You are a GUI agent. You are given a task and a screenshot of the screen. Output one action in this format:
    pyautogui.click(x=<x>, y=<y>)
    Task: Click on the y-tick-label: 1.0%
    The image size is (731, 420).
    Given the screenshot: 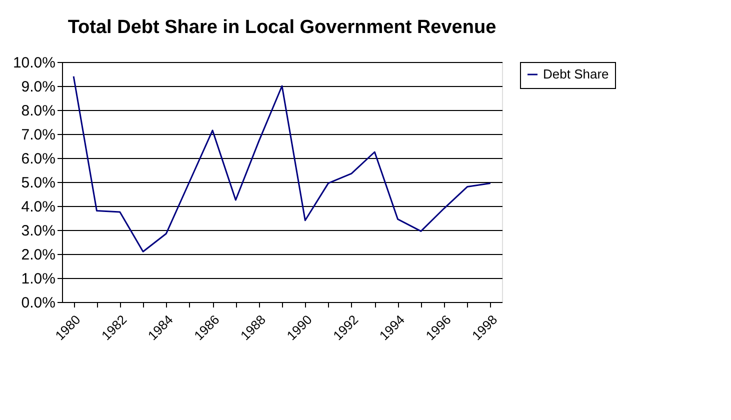 What is the action you would take?
    pyautogui.click(x=38, y=279)
    